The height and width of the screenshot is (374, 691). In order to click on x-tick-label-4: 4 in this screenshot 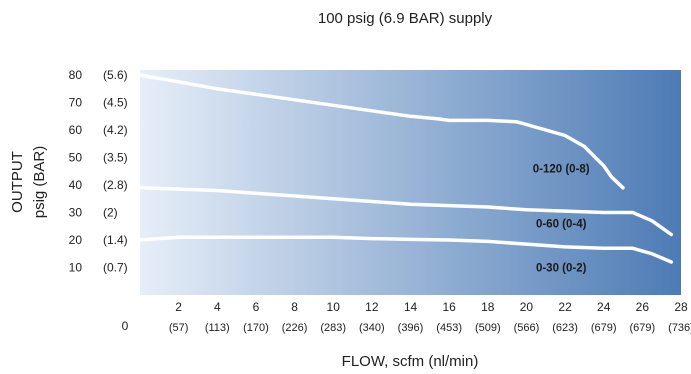, I will do `click(217, 307)`.